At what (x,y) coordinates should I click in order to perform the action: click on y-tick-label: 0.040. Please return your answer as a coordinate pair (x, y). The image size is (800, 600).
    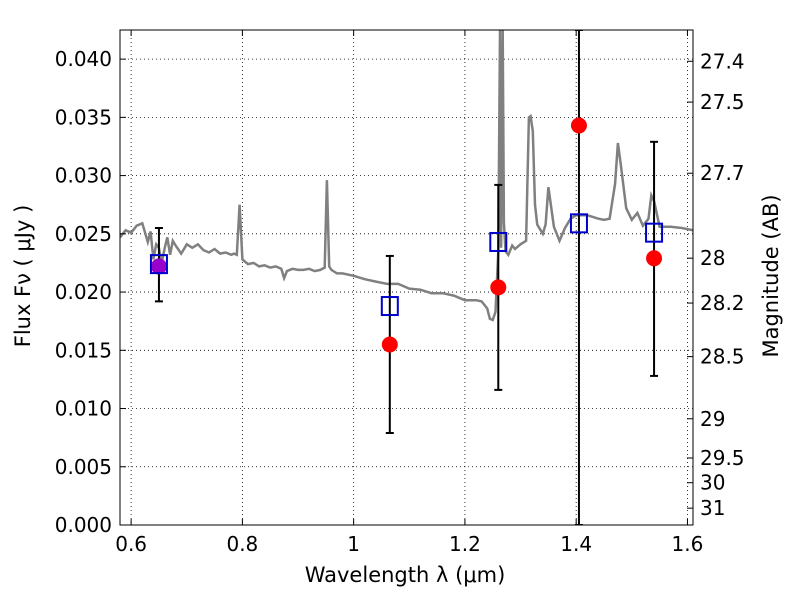
    Looking at the image, I should click on (83, 59).